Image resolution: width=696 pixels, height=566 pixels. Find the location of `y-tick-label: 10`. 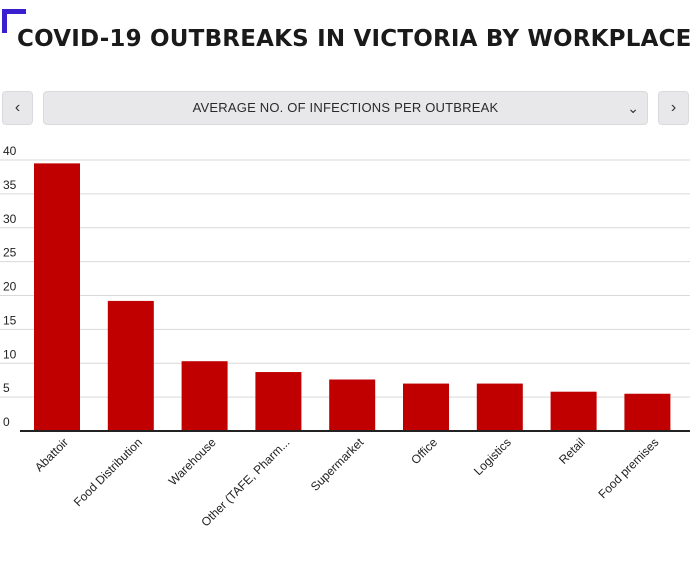

y-tick-label: 10 is located at coordinates (10, 354).